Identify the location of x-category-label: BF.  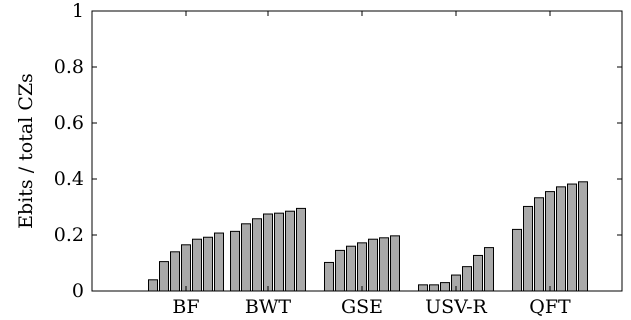
(185, 307).